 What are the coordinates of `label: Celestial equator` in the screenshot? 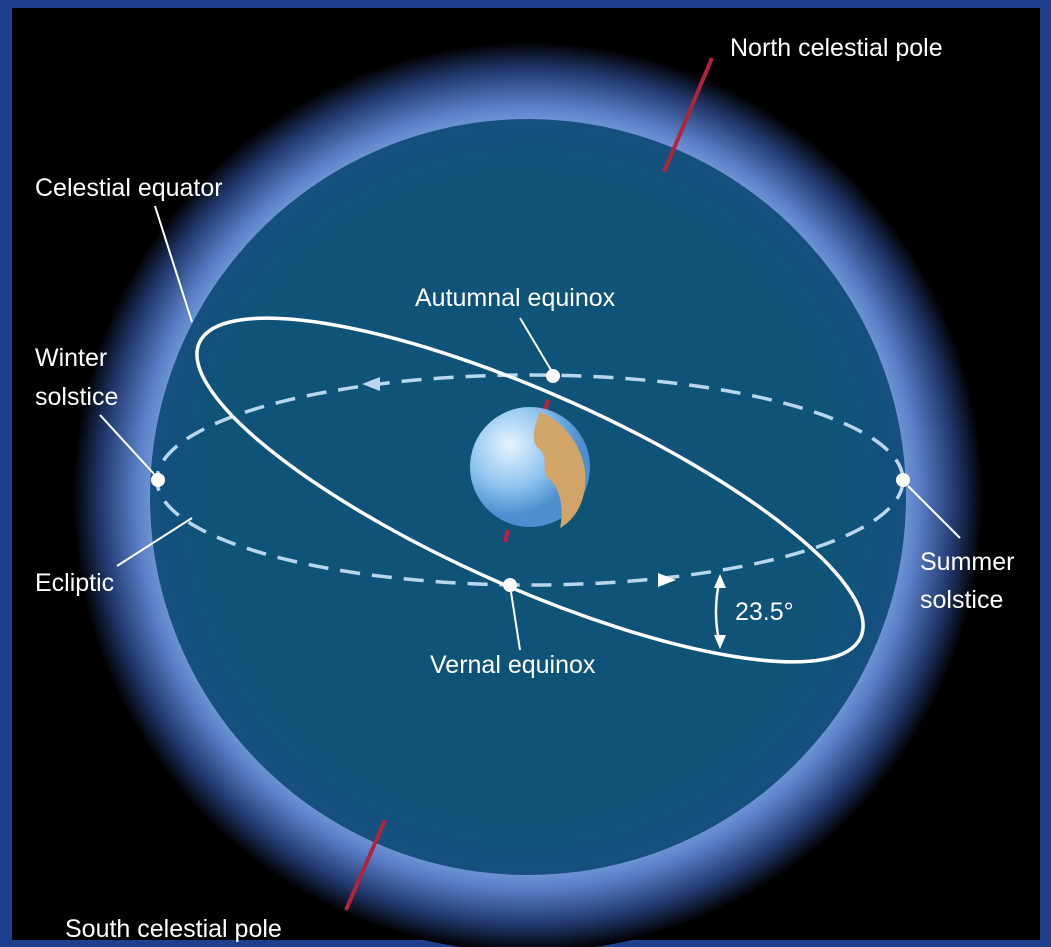 It's located at (129, 188).